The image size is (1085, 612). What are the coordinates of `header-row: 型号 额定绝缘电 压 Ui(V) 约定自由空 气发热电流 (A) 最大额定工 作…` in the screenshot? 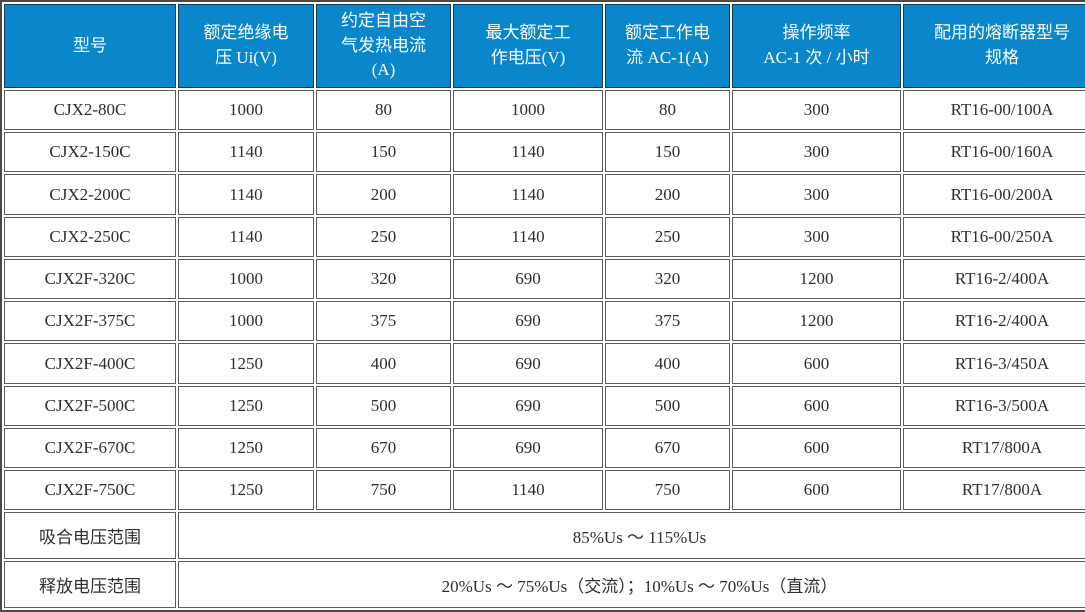 It's located at (544, 46).